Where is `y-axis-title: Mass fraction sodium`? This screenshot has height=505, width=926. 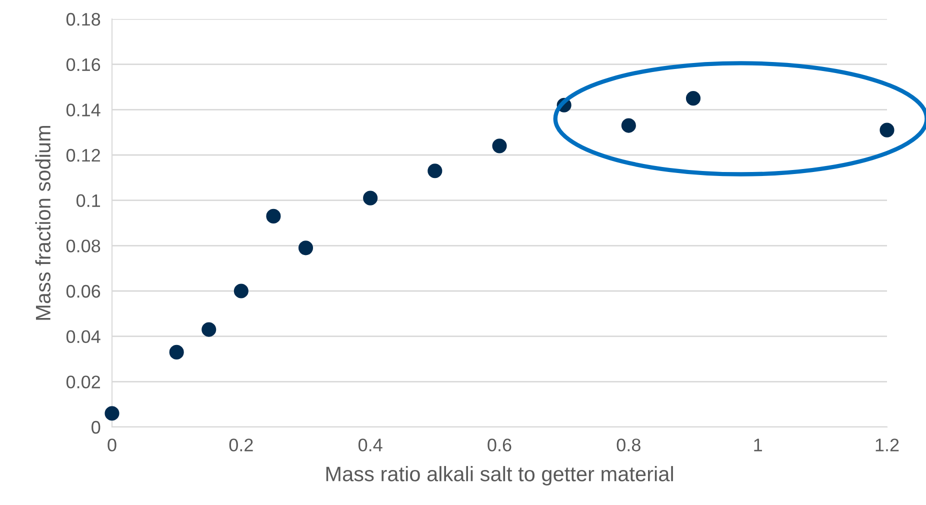
y-axis-title: Mass fraction sodium is located at coordinates (43, 223).